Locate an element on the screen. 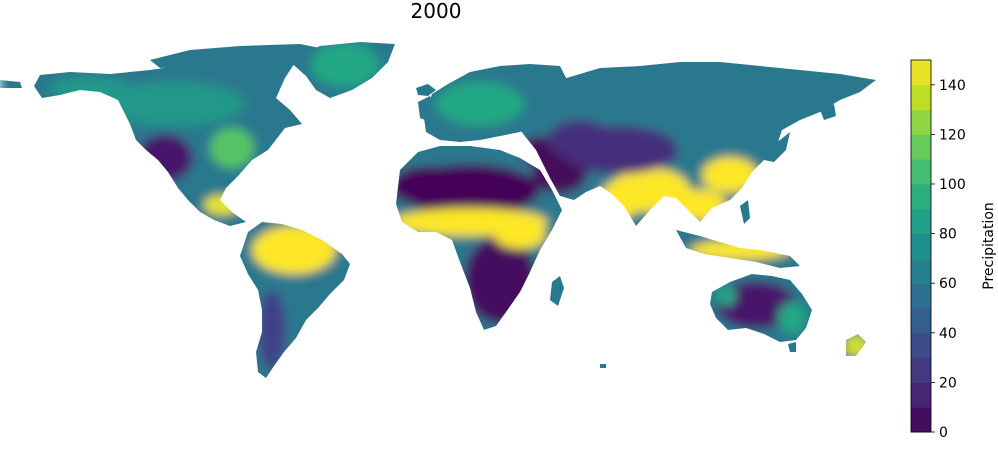  colorbar-tick-label: 80 is located at coordinates (948, 235).